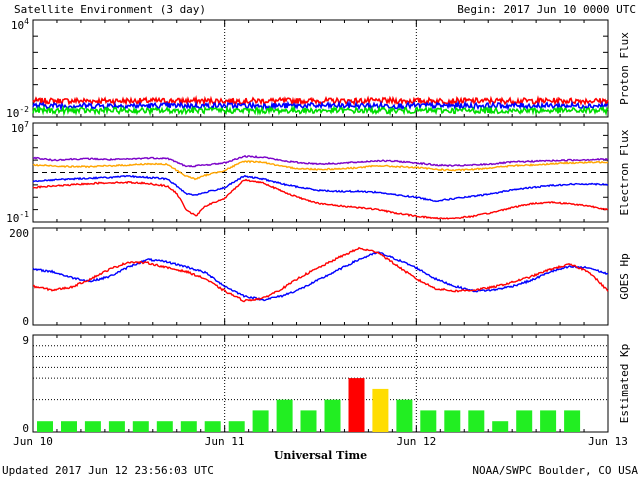 This screenshot has width=640, height=480. I want to click on begin-label: Begin: 2017 Jun 10 0000 UTC, so click(546, 9).